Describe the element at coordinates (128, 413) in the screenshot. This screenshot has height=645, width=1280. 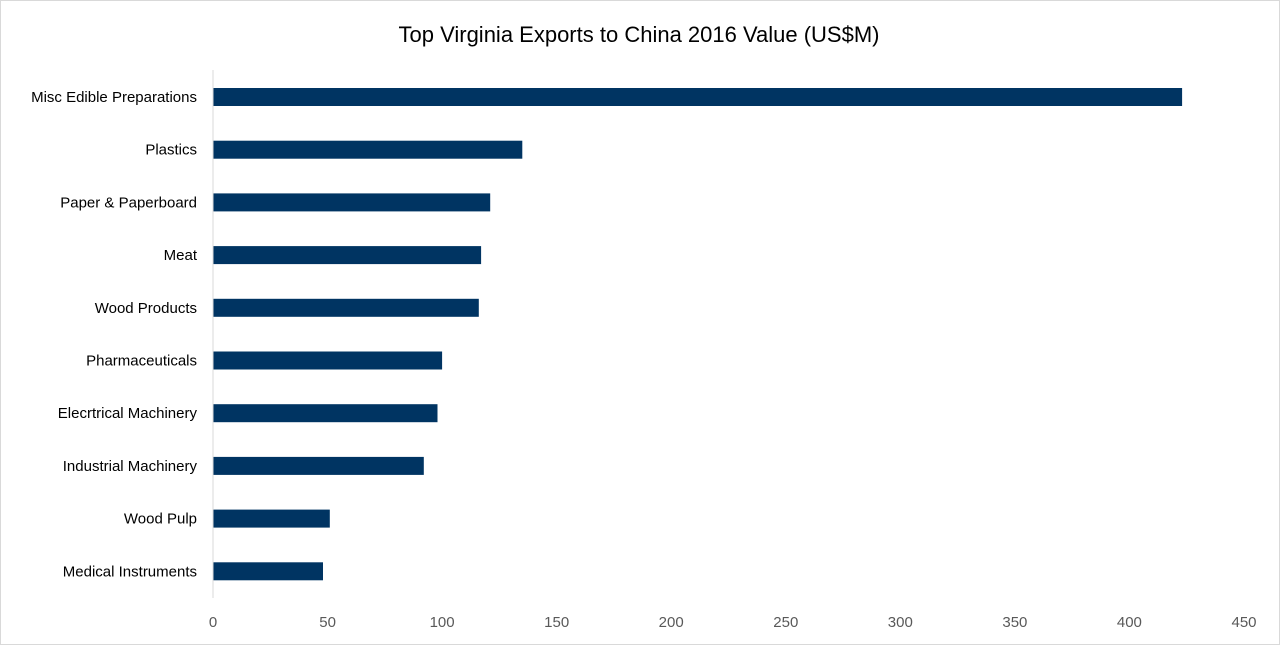
I see `category-label: Elecrtrical Machinery` at that location.